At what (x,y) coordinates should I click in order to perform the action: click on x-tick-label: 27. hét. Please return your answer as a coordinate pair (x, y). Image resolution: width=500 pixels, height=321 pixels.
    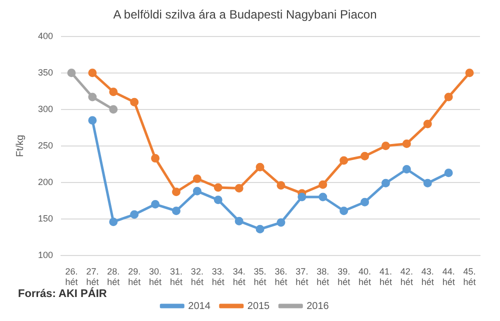
    Looking at the image, I should click on (93, 277).